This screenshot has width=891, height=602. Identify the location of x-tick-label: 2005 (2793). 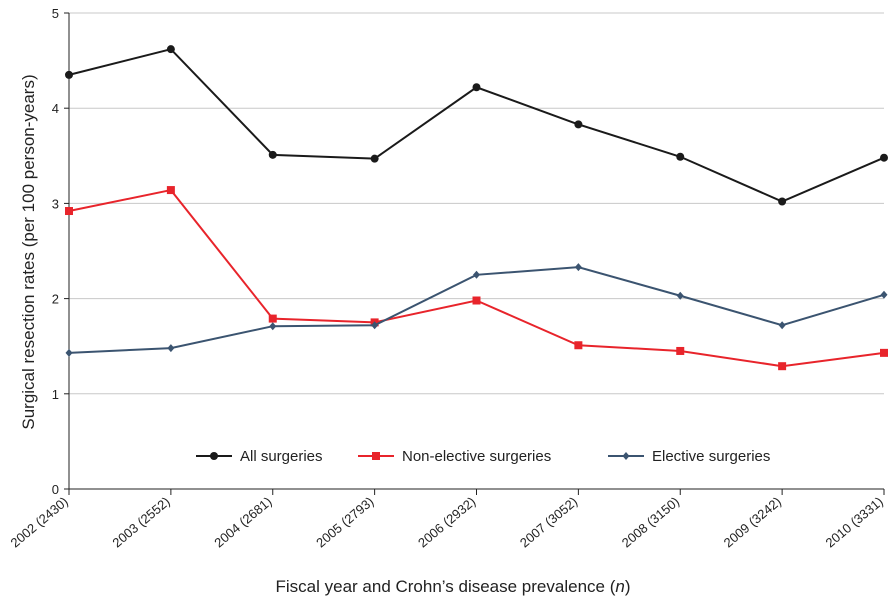
(344, 522).